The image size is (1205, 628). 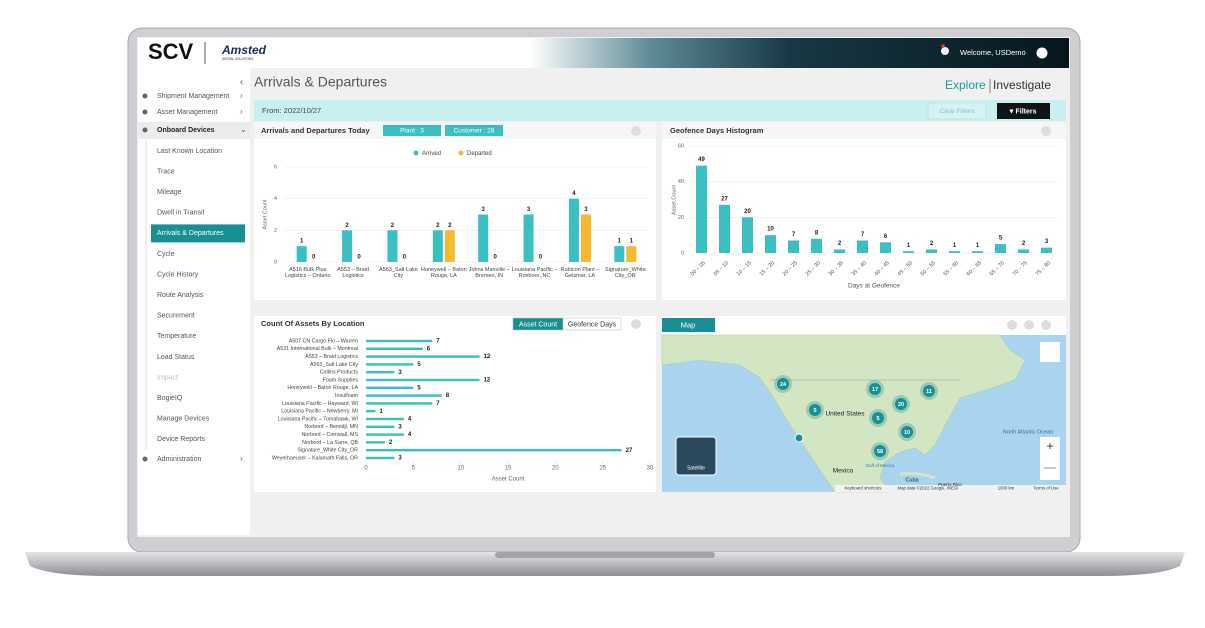 What do you see at coordinates (1022, 85) in the screenshot?
I see `investigate-tab: Investigate` at bounding box center [1022, 85].